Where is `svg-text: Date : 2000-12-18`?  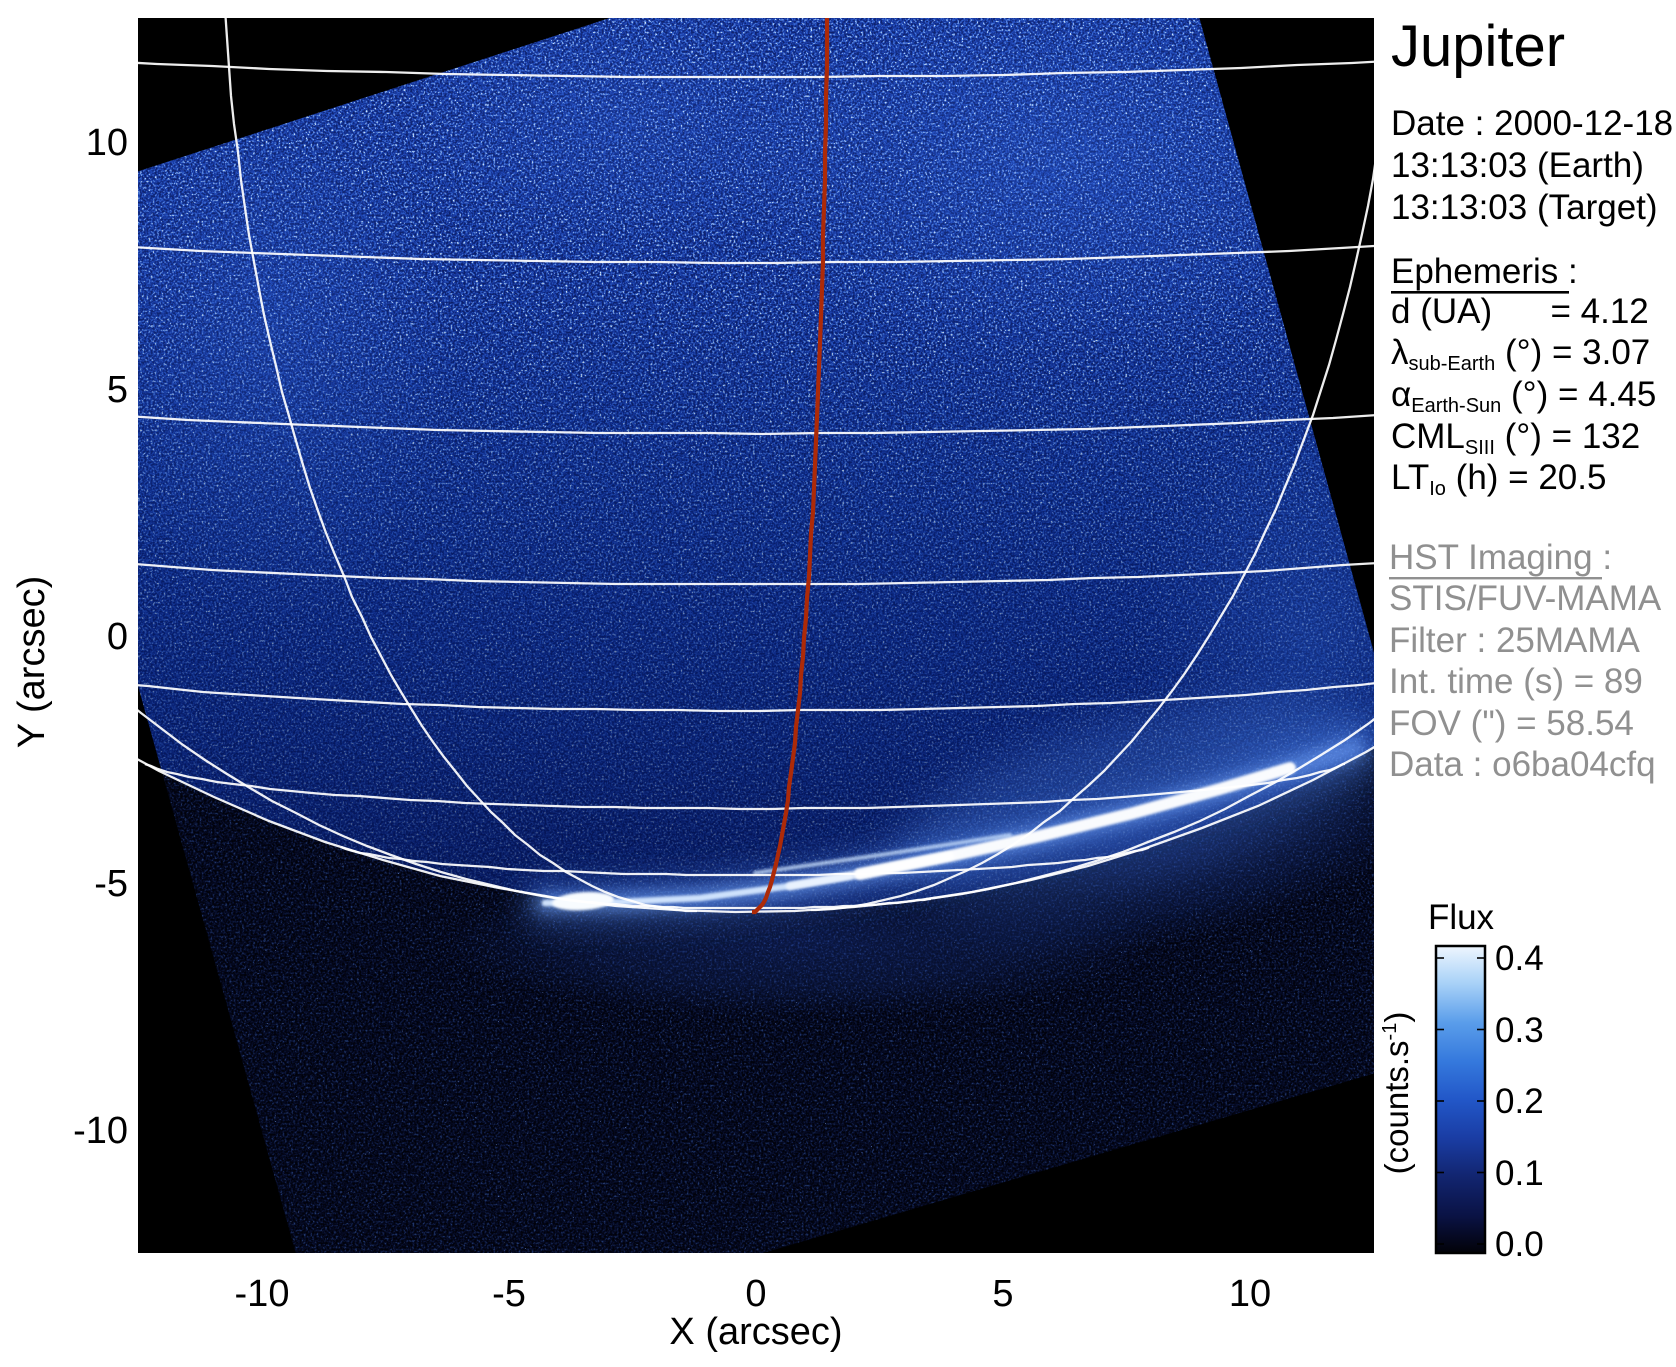 svg-text: Date : 2000-12-18 is located at coordinates (1532, 123).